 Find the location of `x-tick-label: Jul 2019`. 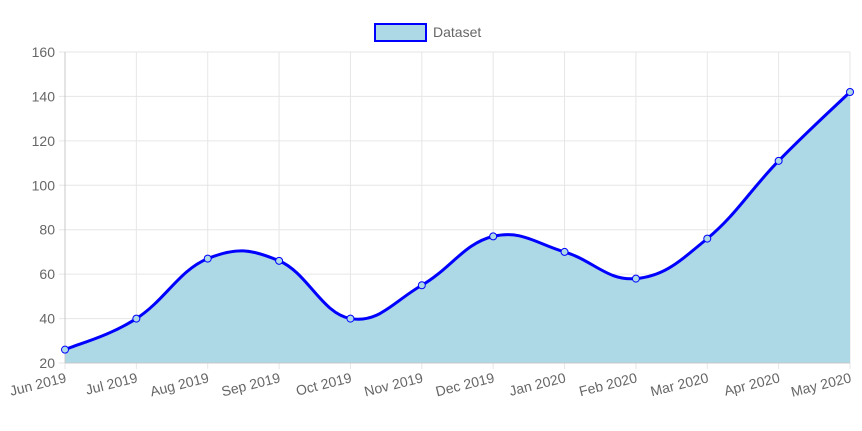

x-tick-label: Jul 2019 is located at coordinates (111, 383).